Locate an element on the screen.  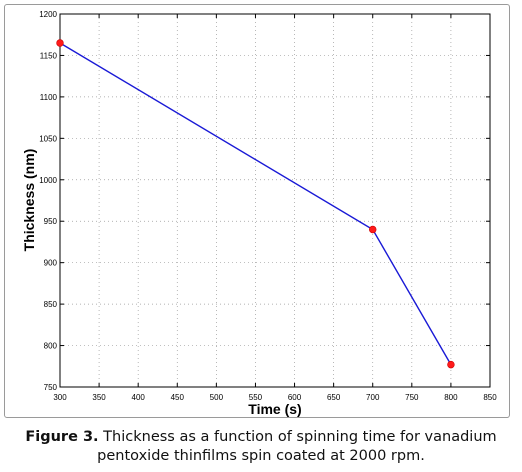
x-tick-label: 500 is located at coordinates (217, 397).